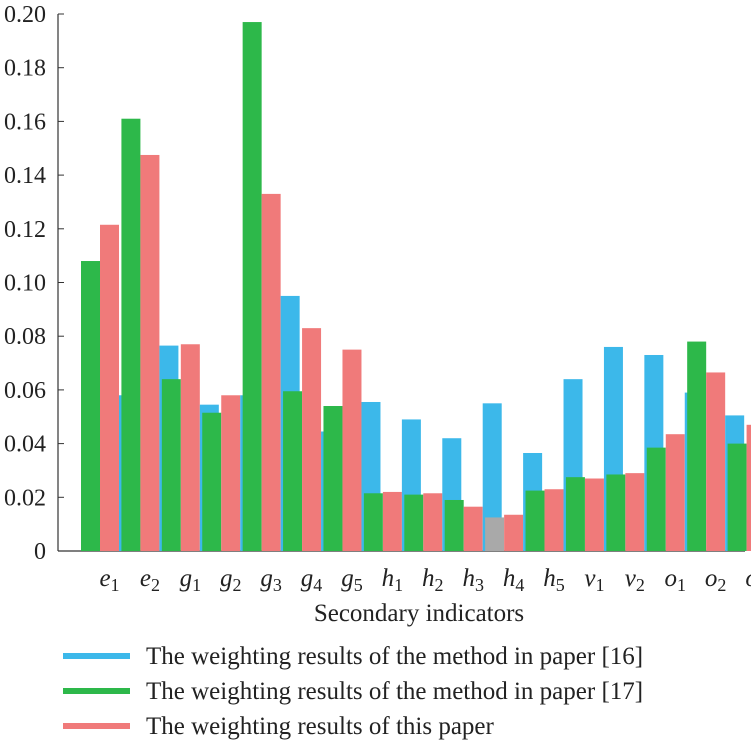 The height and width of the screenshot is (749, 751). I want to click on x-tick-label: h4, so click(514, 580).